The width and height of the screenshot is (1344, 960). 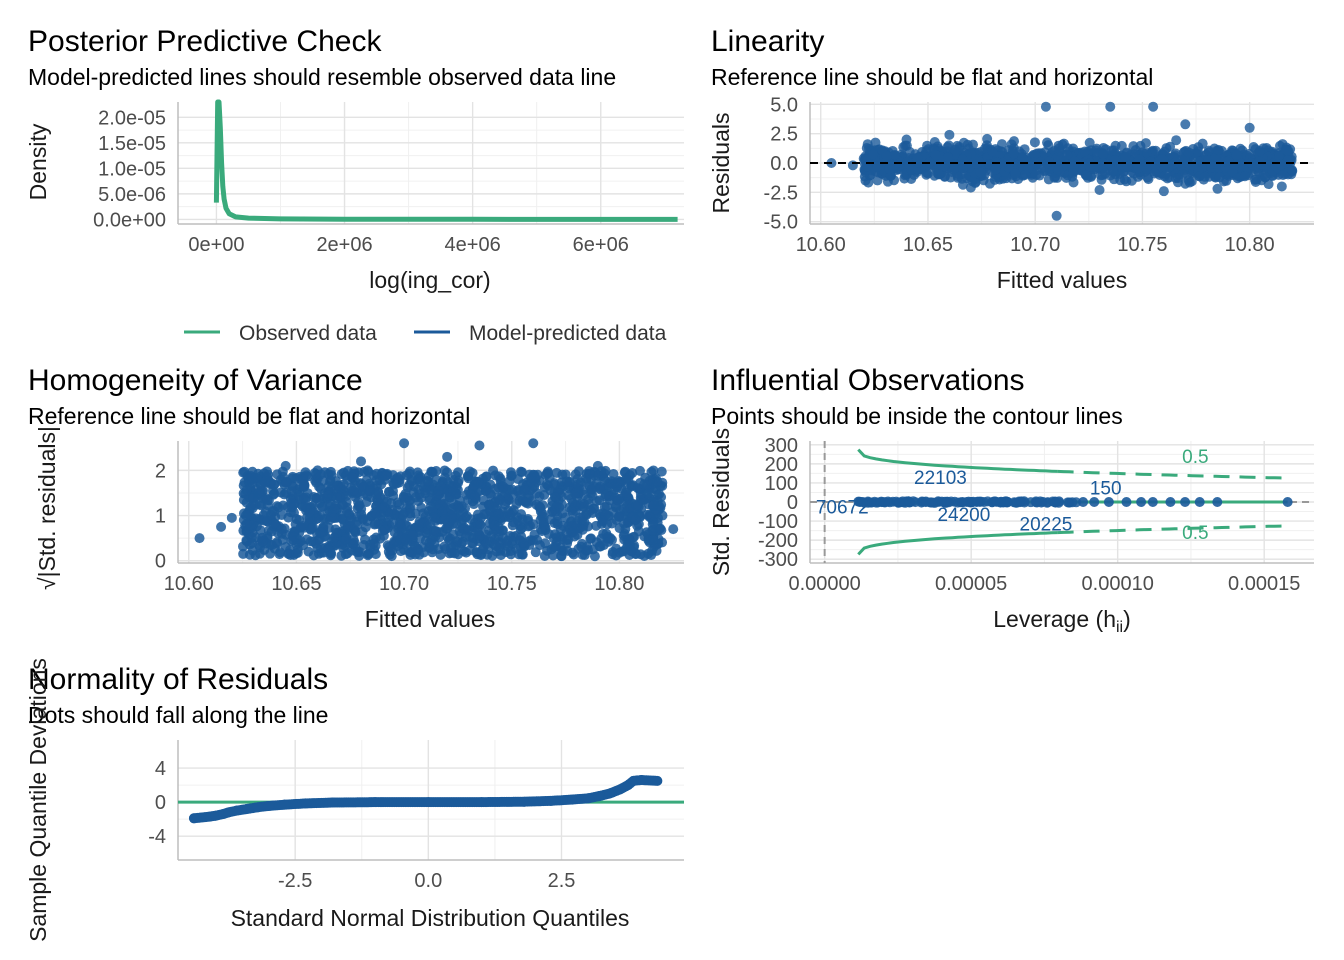 What do you see at coordinates (47, 508) in the screenshot?
I see `homogeneity-ylabel: √|Std. residuals|` at bounding box center [47, 508].